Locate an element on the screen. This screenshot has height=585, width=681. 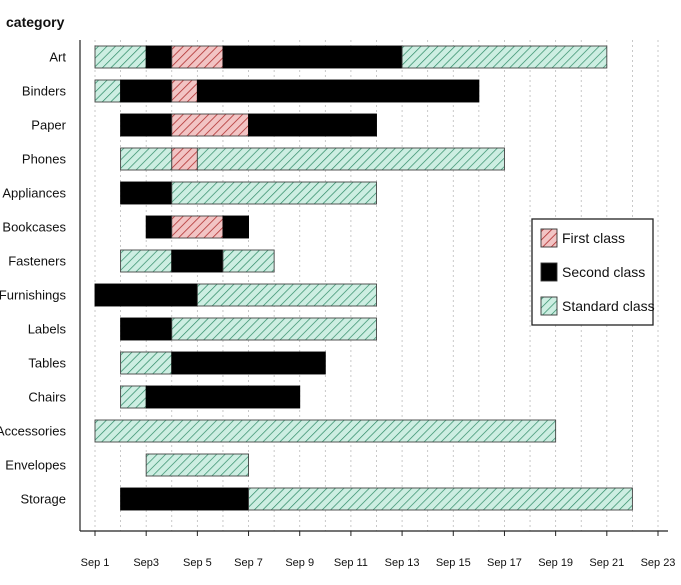
category-label-labels: Labels is located at coordinates (47, 329).